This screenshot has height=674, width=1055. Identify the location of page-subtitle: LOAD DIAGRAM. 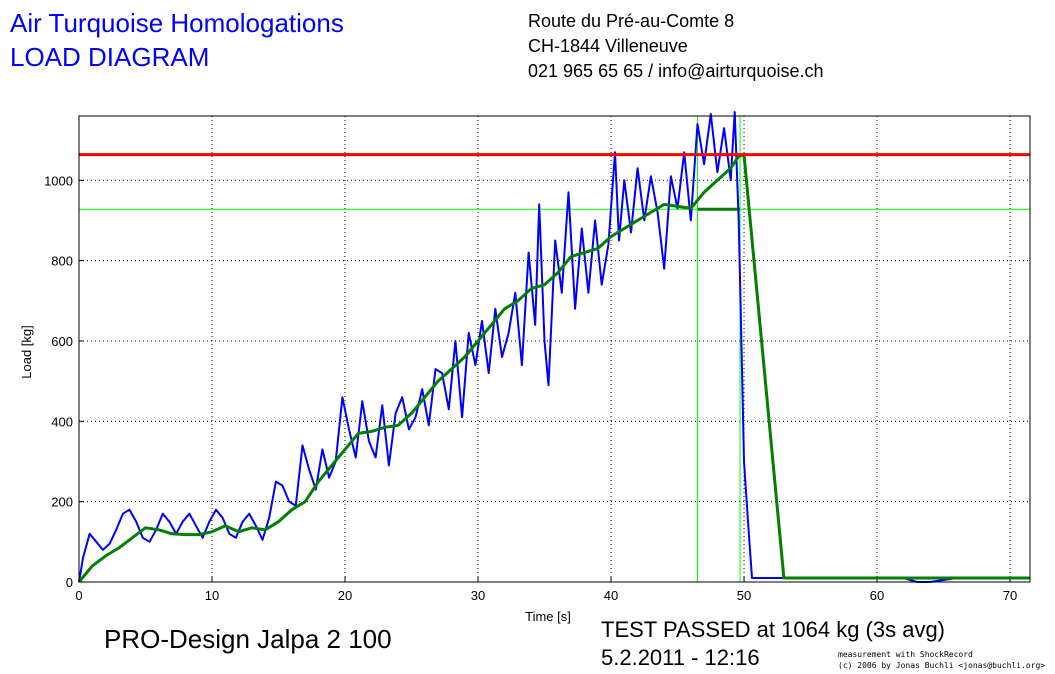
(110, 57).